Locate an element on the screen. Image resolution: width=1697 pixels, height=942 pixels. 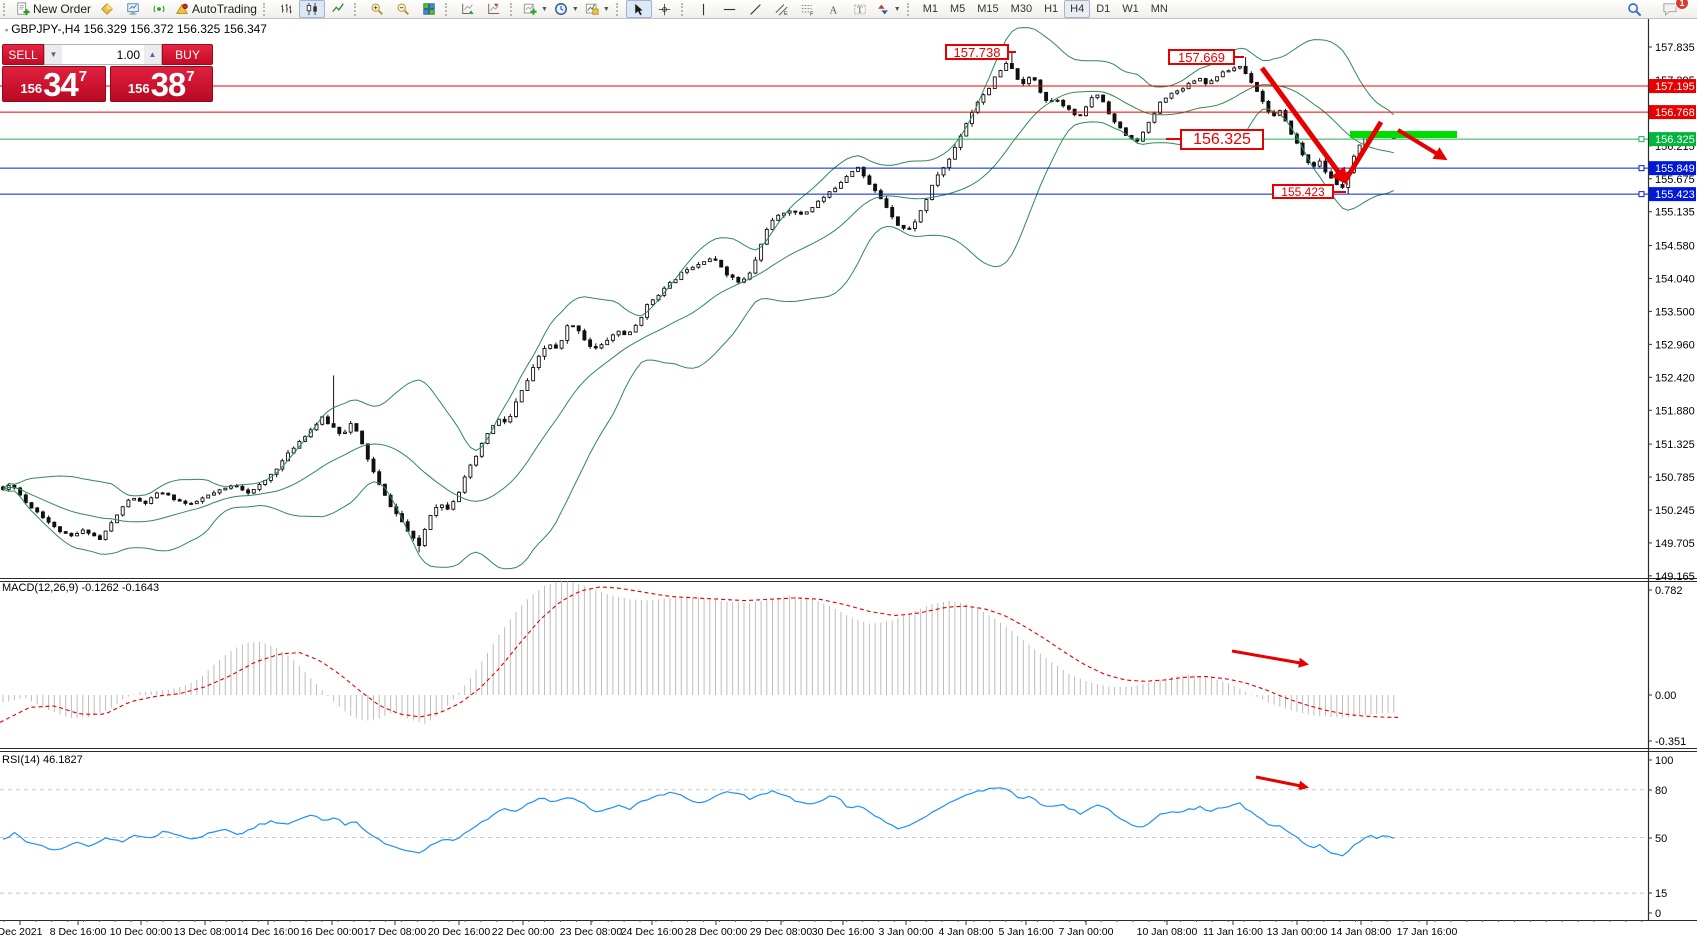
candlestick-icon is located at coordinates (311, 9).